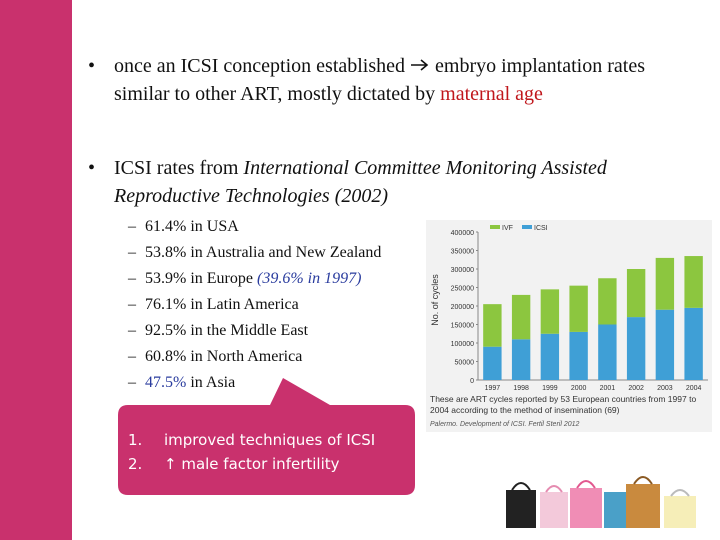 This screenshot has width=720, height=540. What do you see at coordinates (36, 270) in the screenshot?
I see `side-strip` at bounding box center [36, 270].